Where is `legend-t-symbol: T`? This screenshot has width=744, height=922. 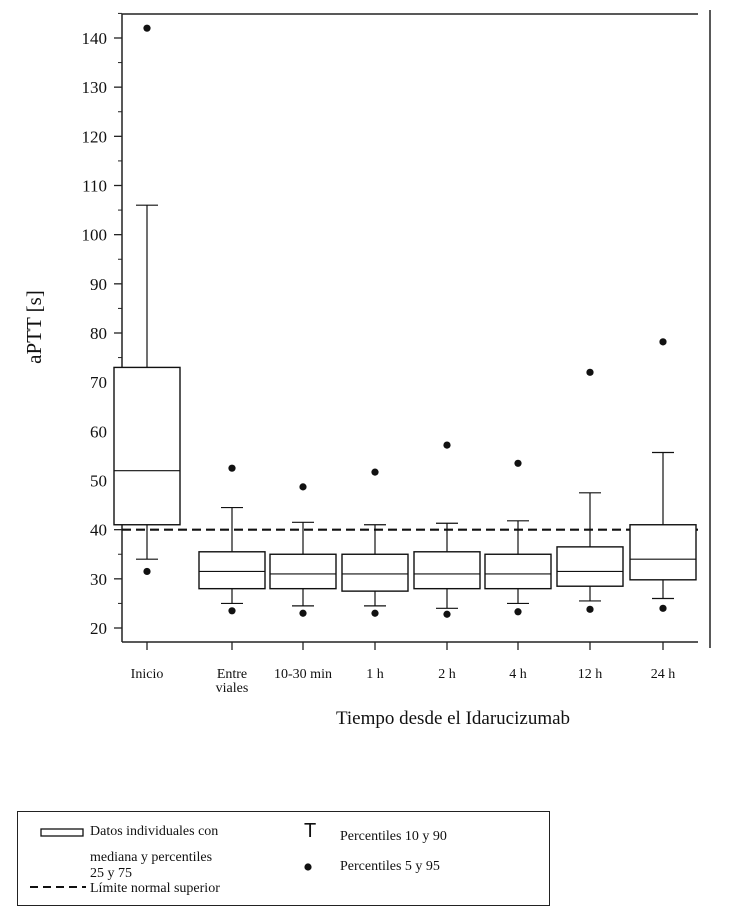 legend-t-symbol: T is located at coordinates (310, 831).